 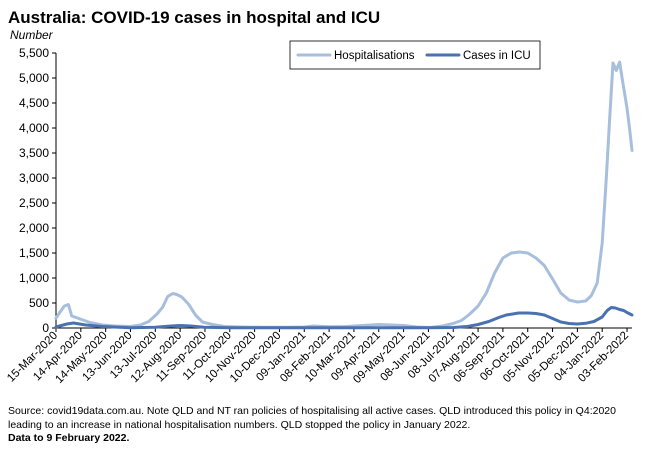 What do you see at coordinates (34, 153) in the screenshot?
I see `y-tick-label: 3,500` at bounding box center [34, 153].